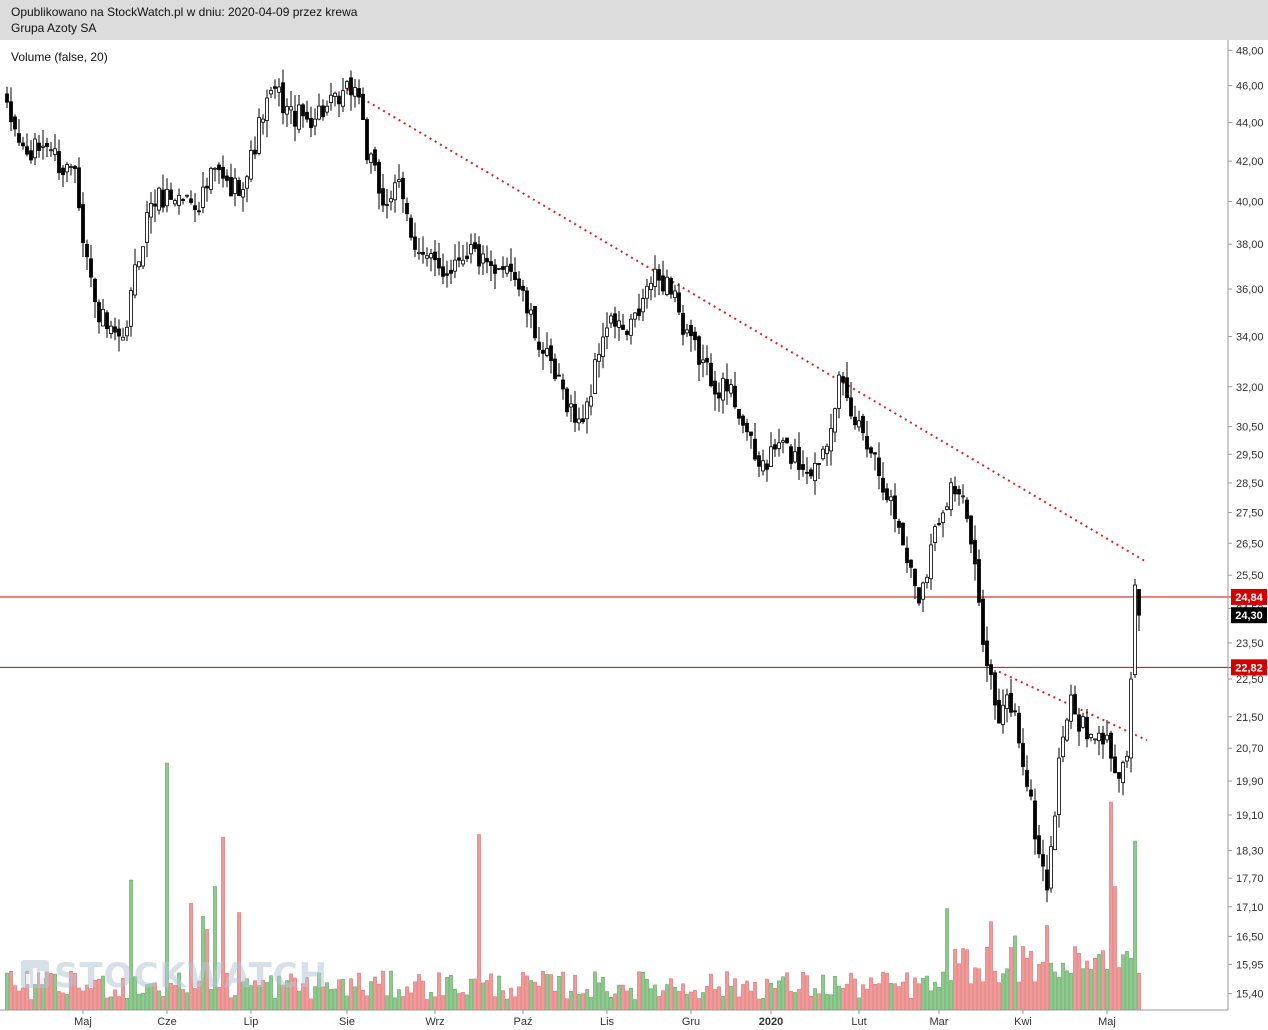  Describe the element at coordinates (167, 1022) in the screenshot. I see `x-tick-label: Cze` at that location.